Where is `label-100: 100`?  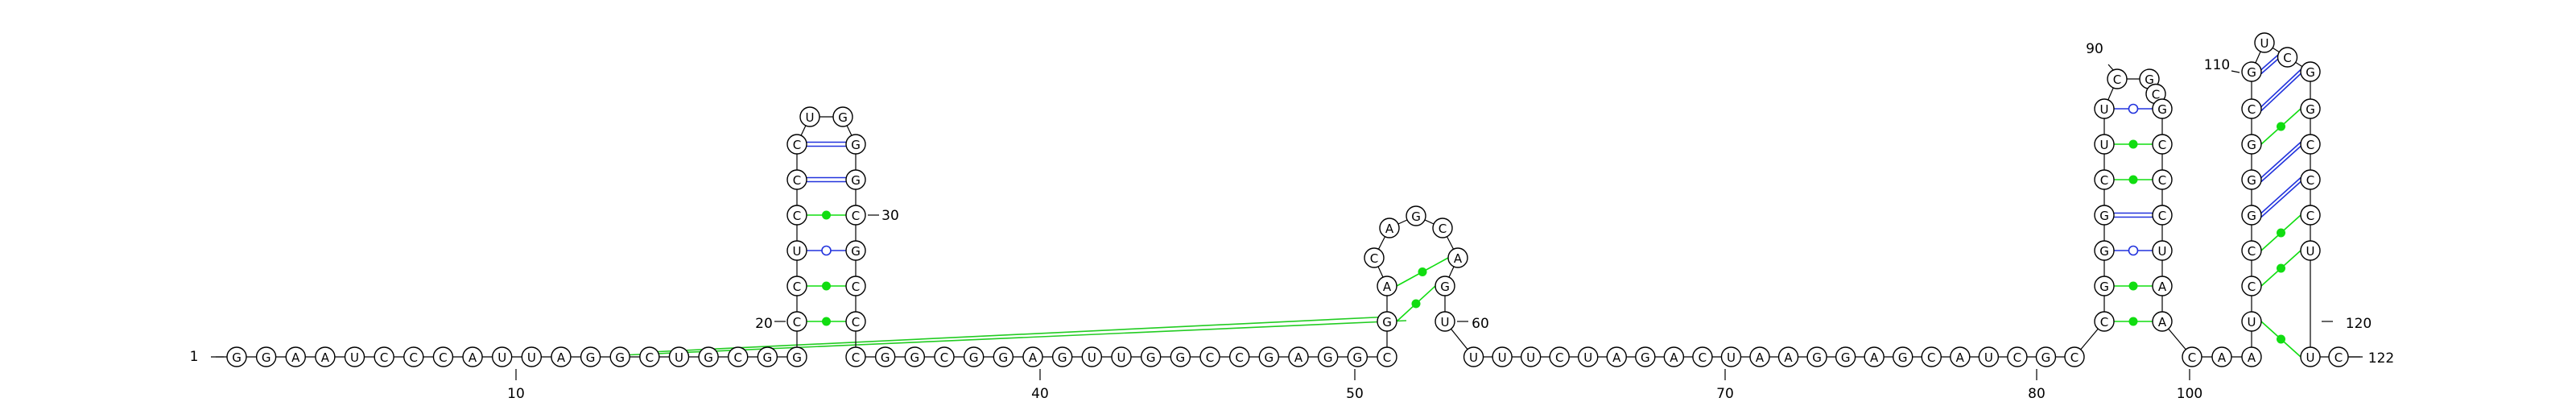 label-100: 100 is located at coordinates (2189, 394).